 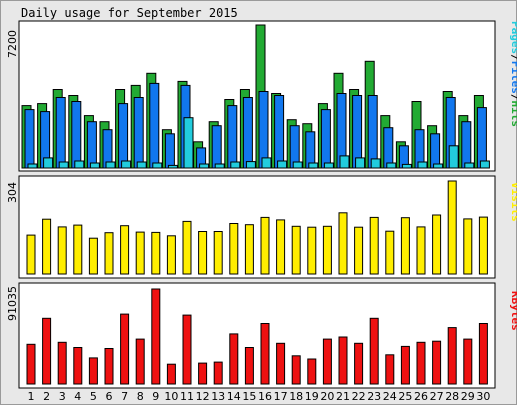 I want to click on x-tick-label: 3, so click(x=62, y=396).